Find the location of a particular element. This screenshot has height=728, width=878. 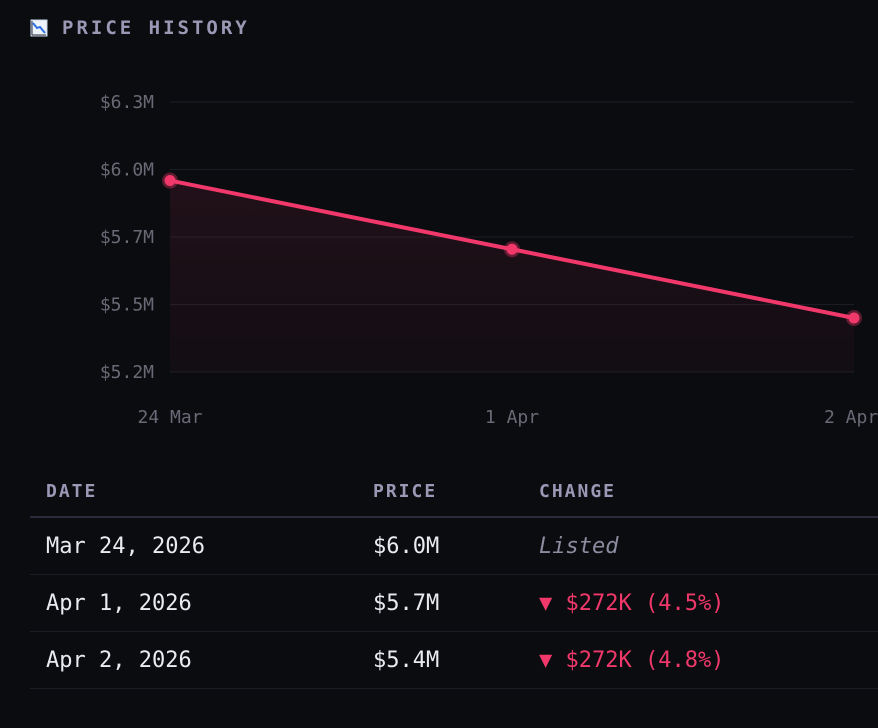

y-tick-label: $6.0M is located at coordinates (127, 170).